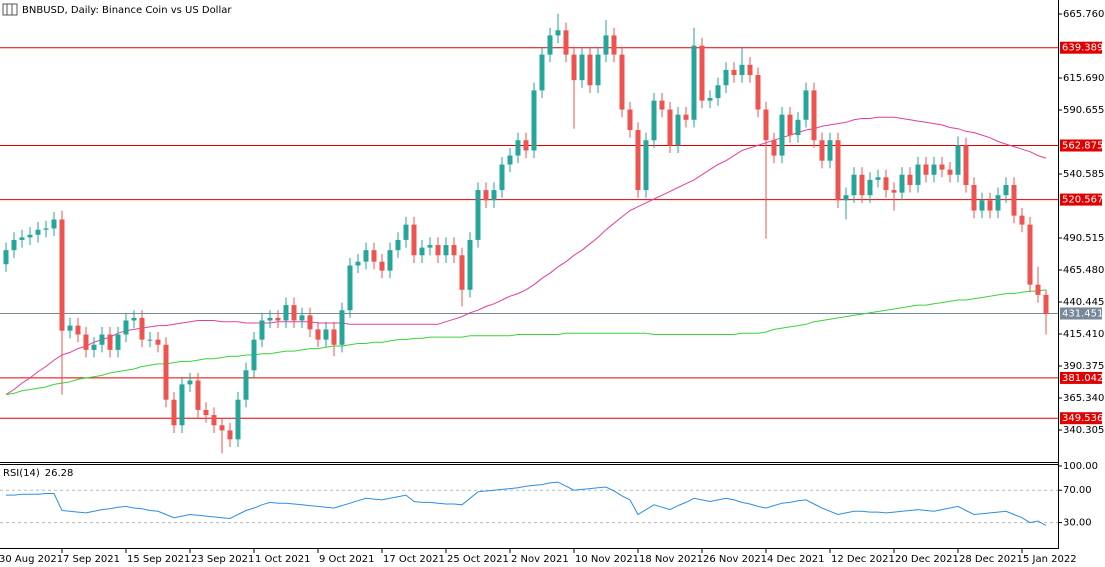  Describe the element at coordinates (991, 559) in the screenshot. I see `x-tick-label: 28 Dec 2021` at that location.